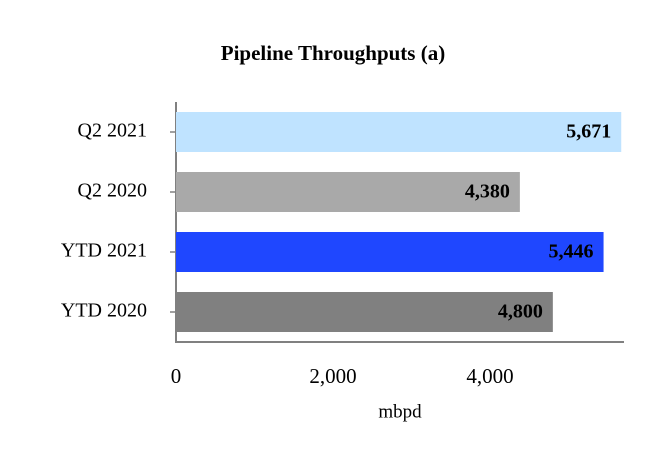  I want to click on x-axis-label: mbpd, so click(400, 411).